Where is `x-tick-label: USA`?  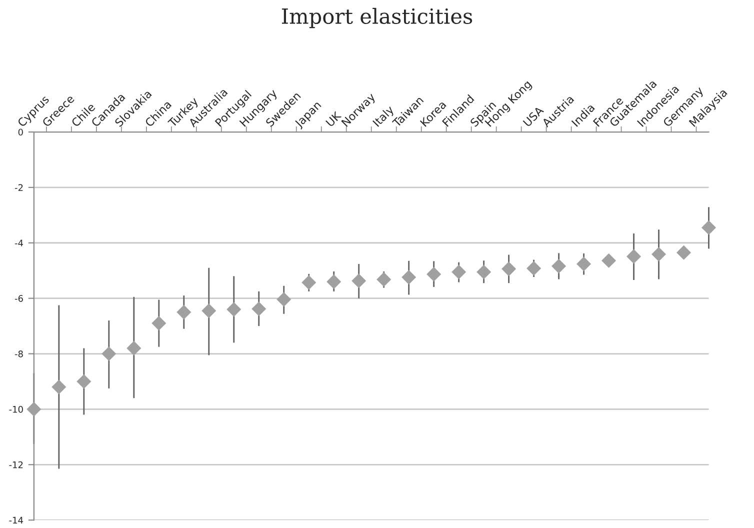
x-tick-label: USA is located at coordinates (533, 117).